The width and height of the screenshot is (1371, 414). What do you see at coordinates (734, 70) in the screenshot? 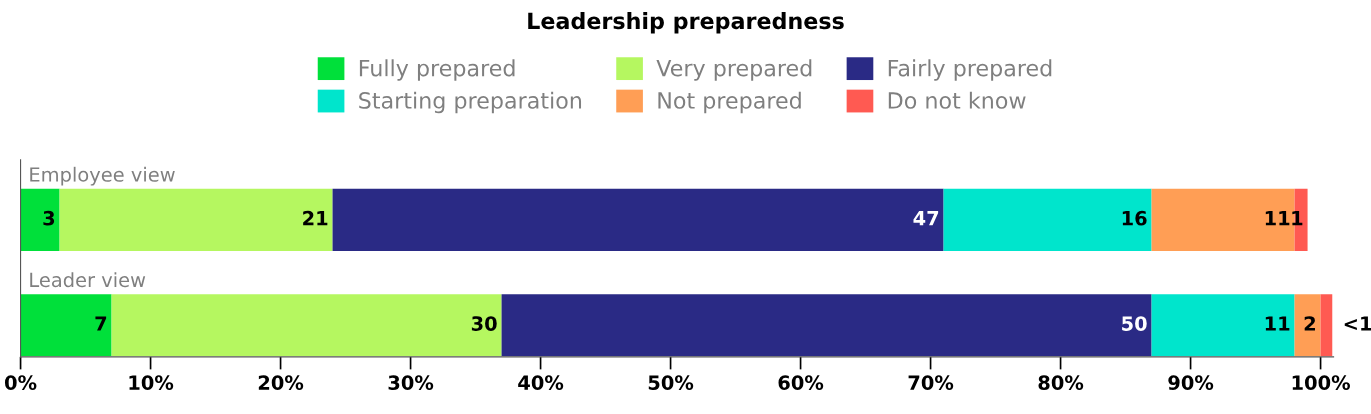
I see `legend-label: Very prepared` at bounding box center [734, 70].